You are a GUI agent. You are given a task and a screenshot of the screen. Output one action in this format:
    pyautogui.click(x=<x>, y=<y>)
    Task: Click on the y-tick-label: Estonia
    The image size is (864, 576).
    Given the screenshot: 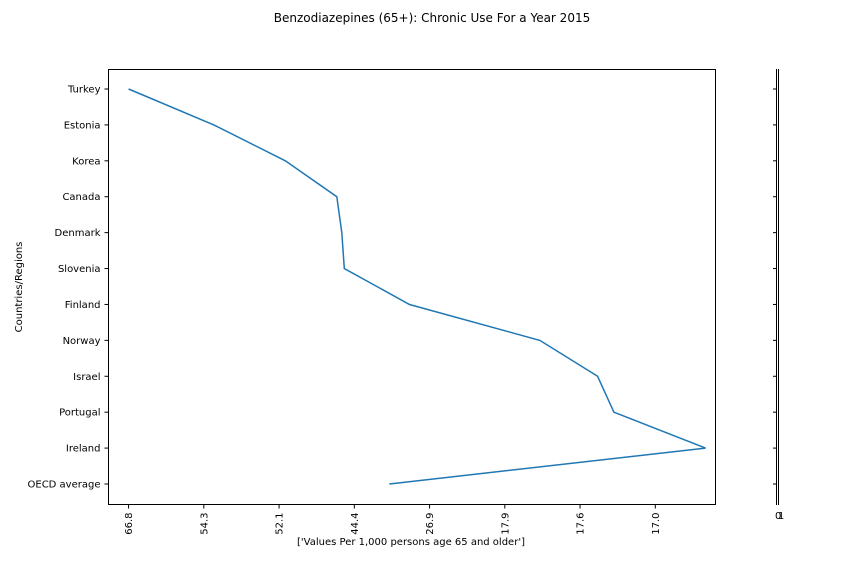 What is the action you would take?
    pyautogui.click(x=82, y=125)
    